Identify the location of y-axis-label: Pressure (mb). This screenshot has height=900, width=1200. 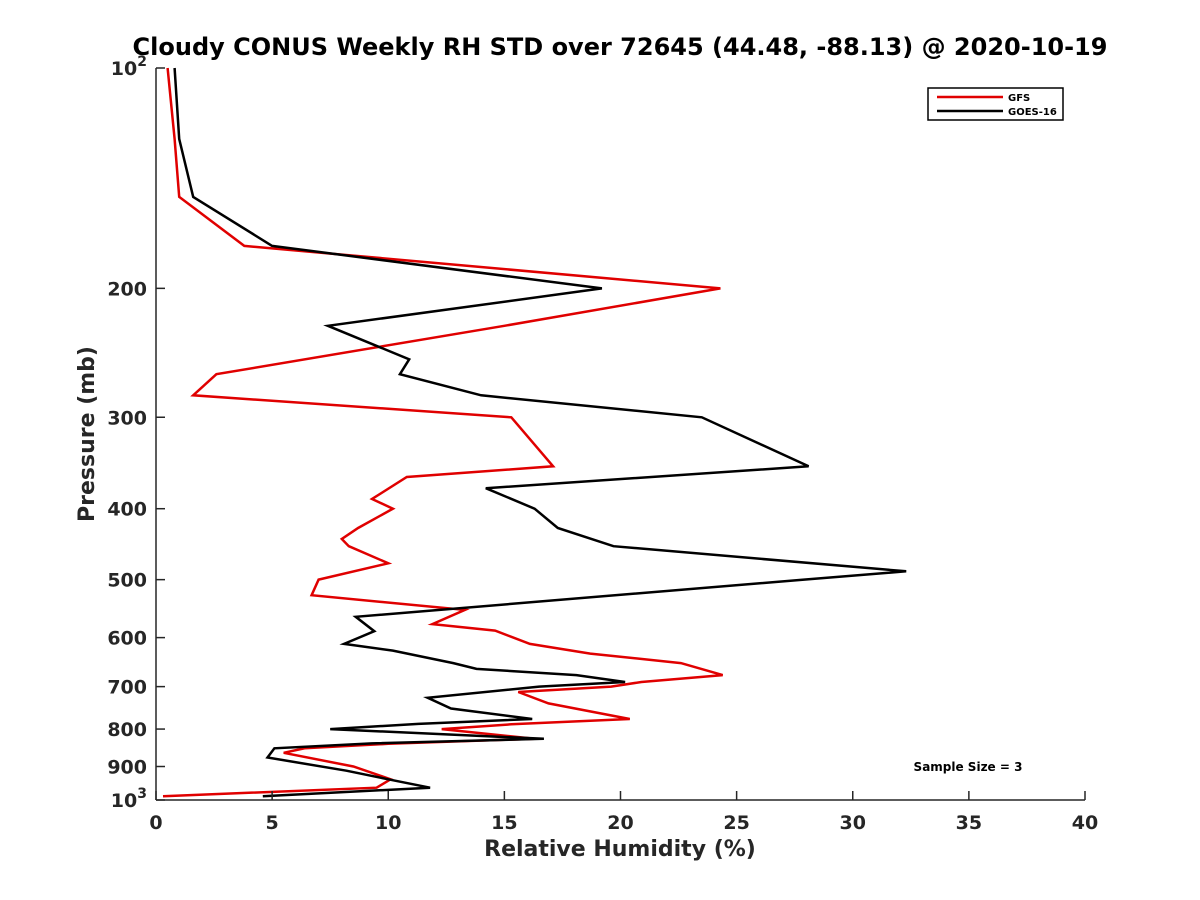
(87, 434).